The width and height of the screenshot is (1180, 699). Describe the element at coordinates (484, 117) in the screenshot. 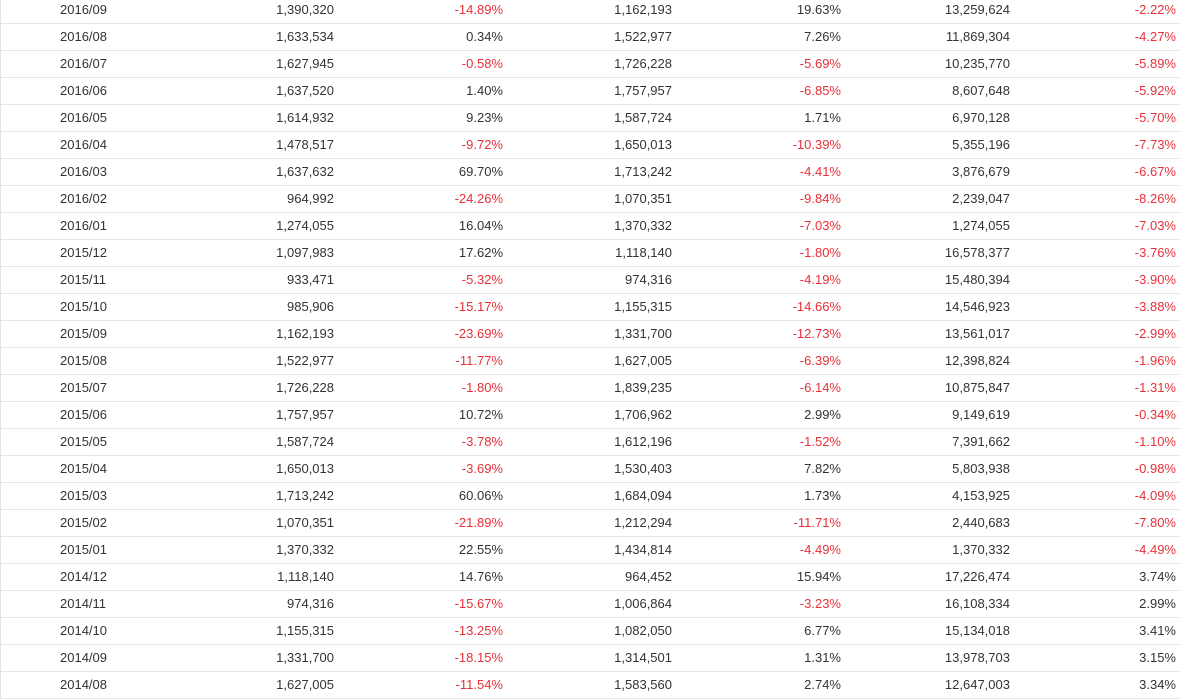

I see `change-cell: 9.23%` at that location.